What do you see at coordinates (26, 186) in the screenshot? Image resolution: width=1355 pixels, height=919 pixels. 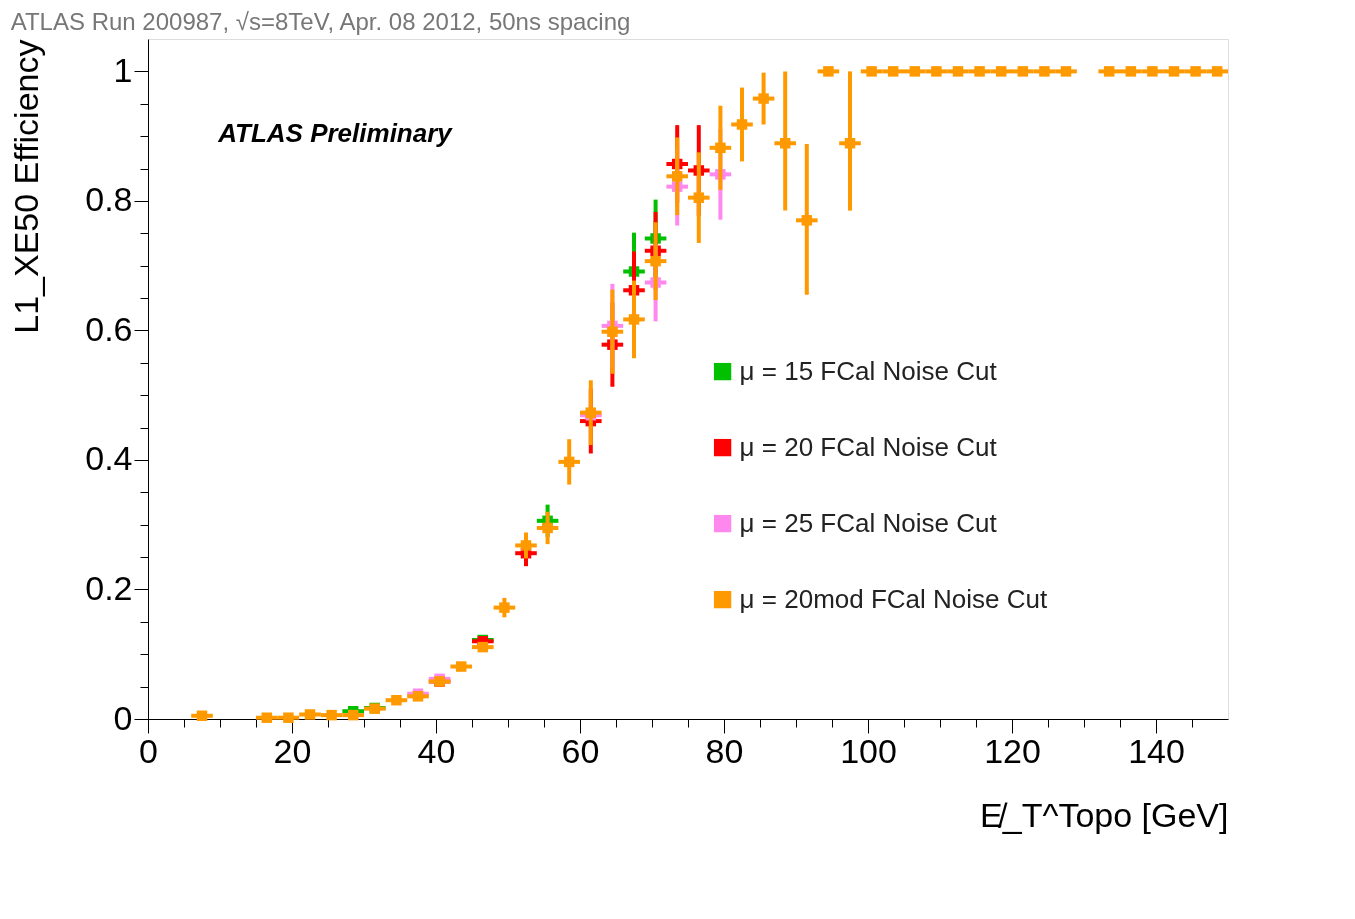 I see `y-axis-title: L1_XE50 Efficiency` at bounding box center [26, 186].